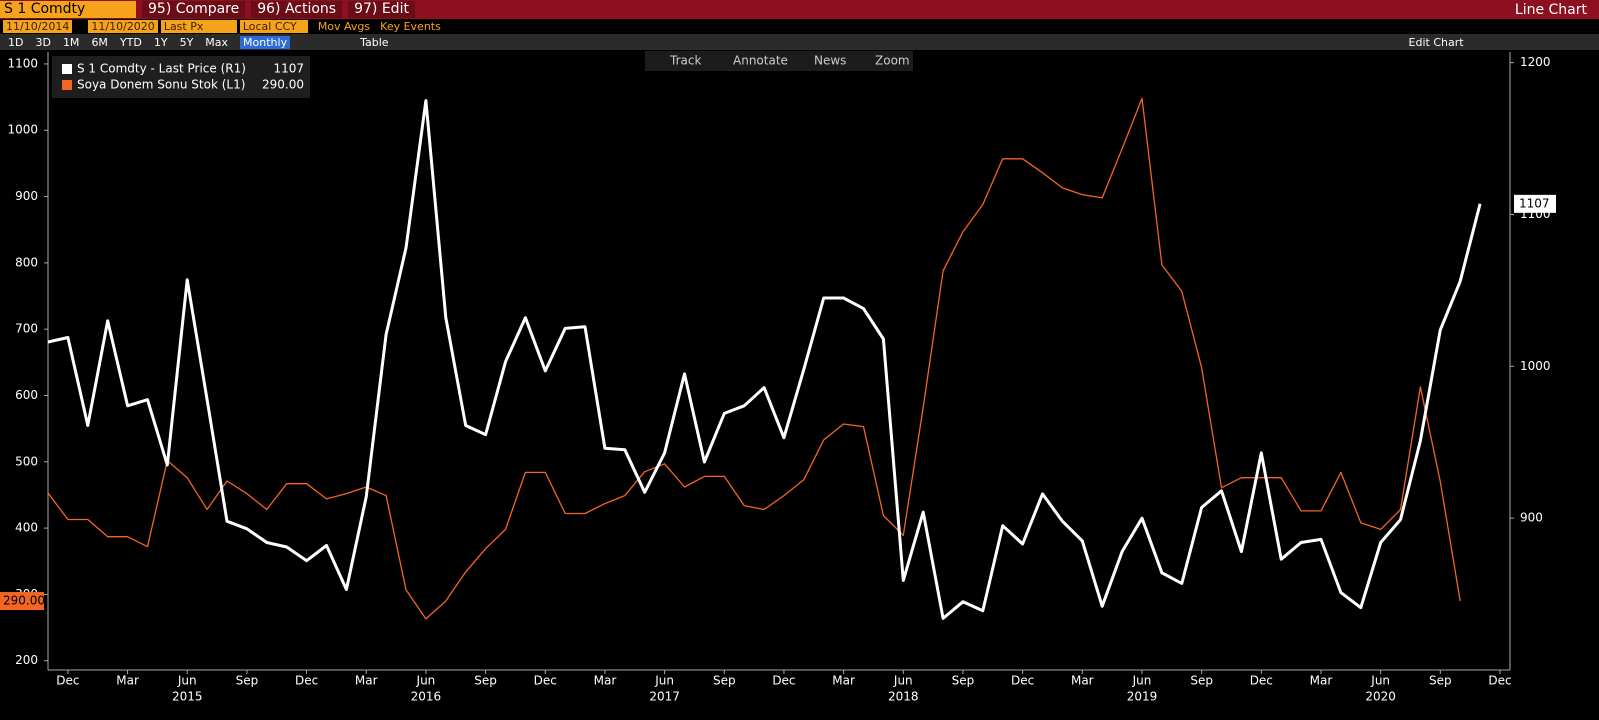  Describe the element at coordinates (1550, 9) in the screenshot. I see `view-title: Line Chart` at that location.